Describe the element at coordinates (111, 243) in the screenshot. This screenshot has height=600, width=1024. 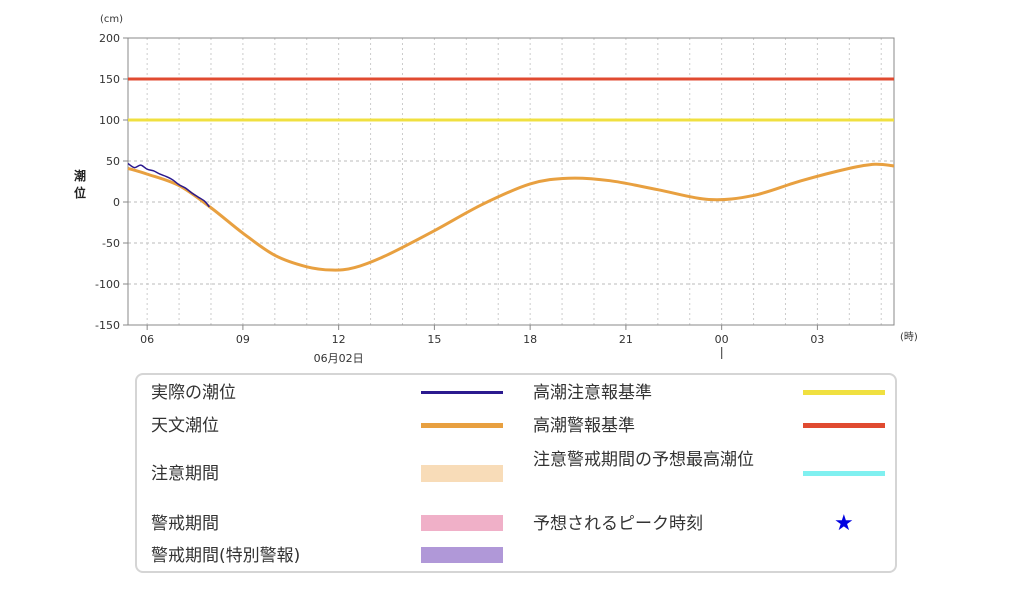
I see `y-tick-label: -50` at that location.